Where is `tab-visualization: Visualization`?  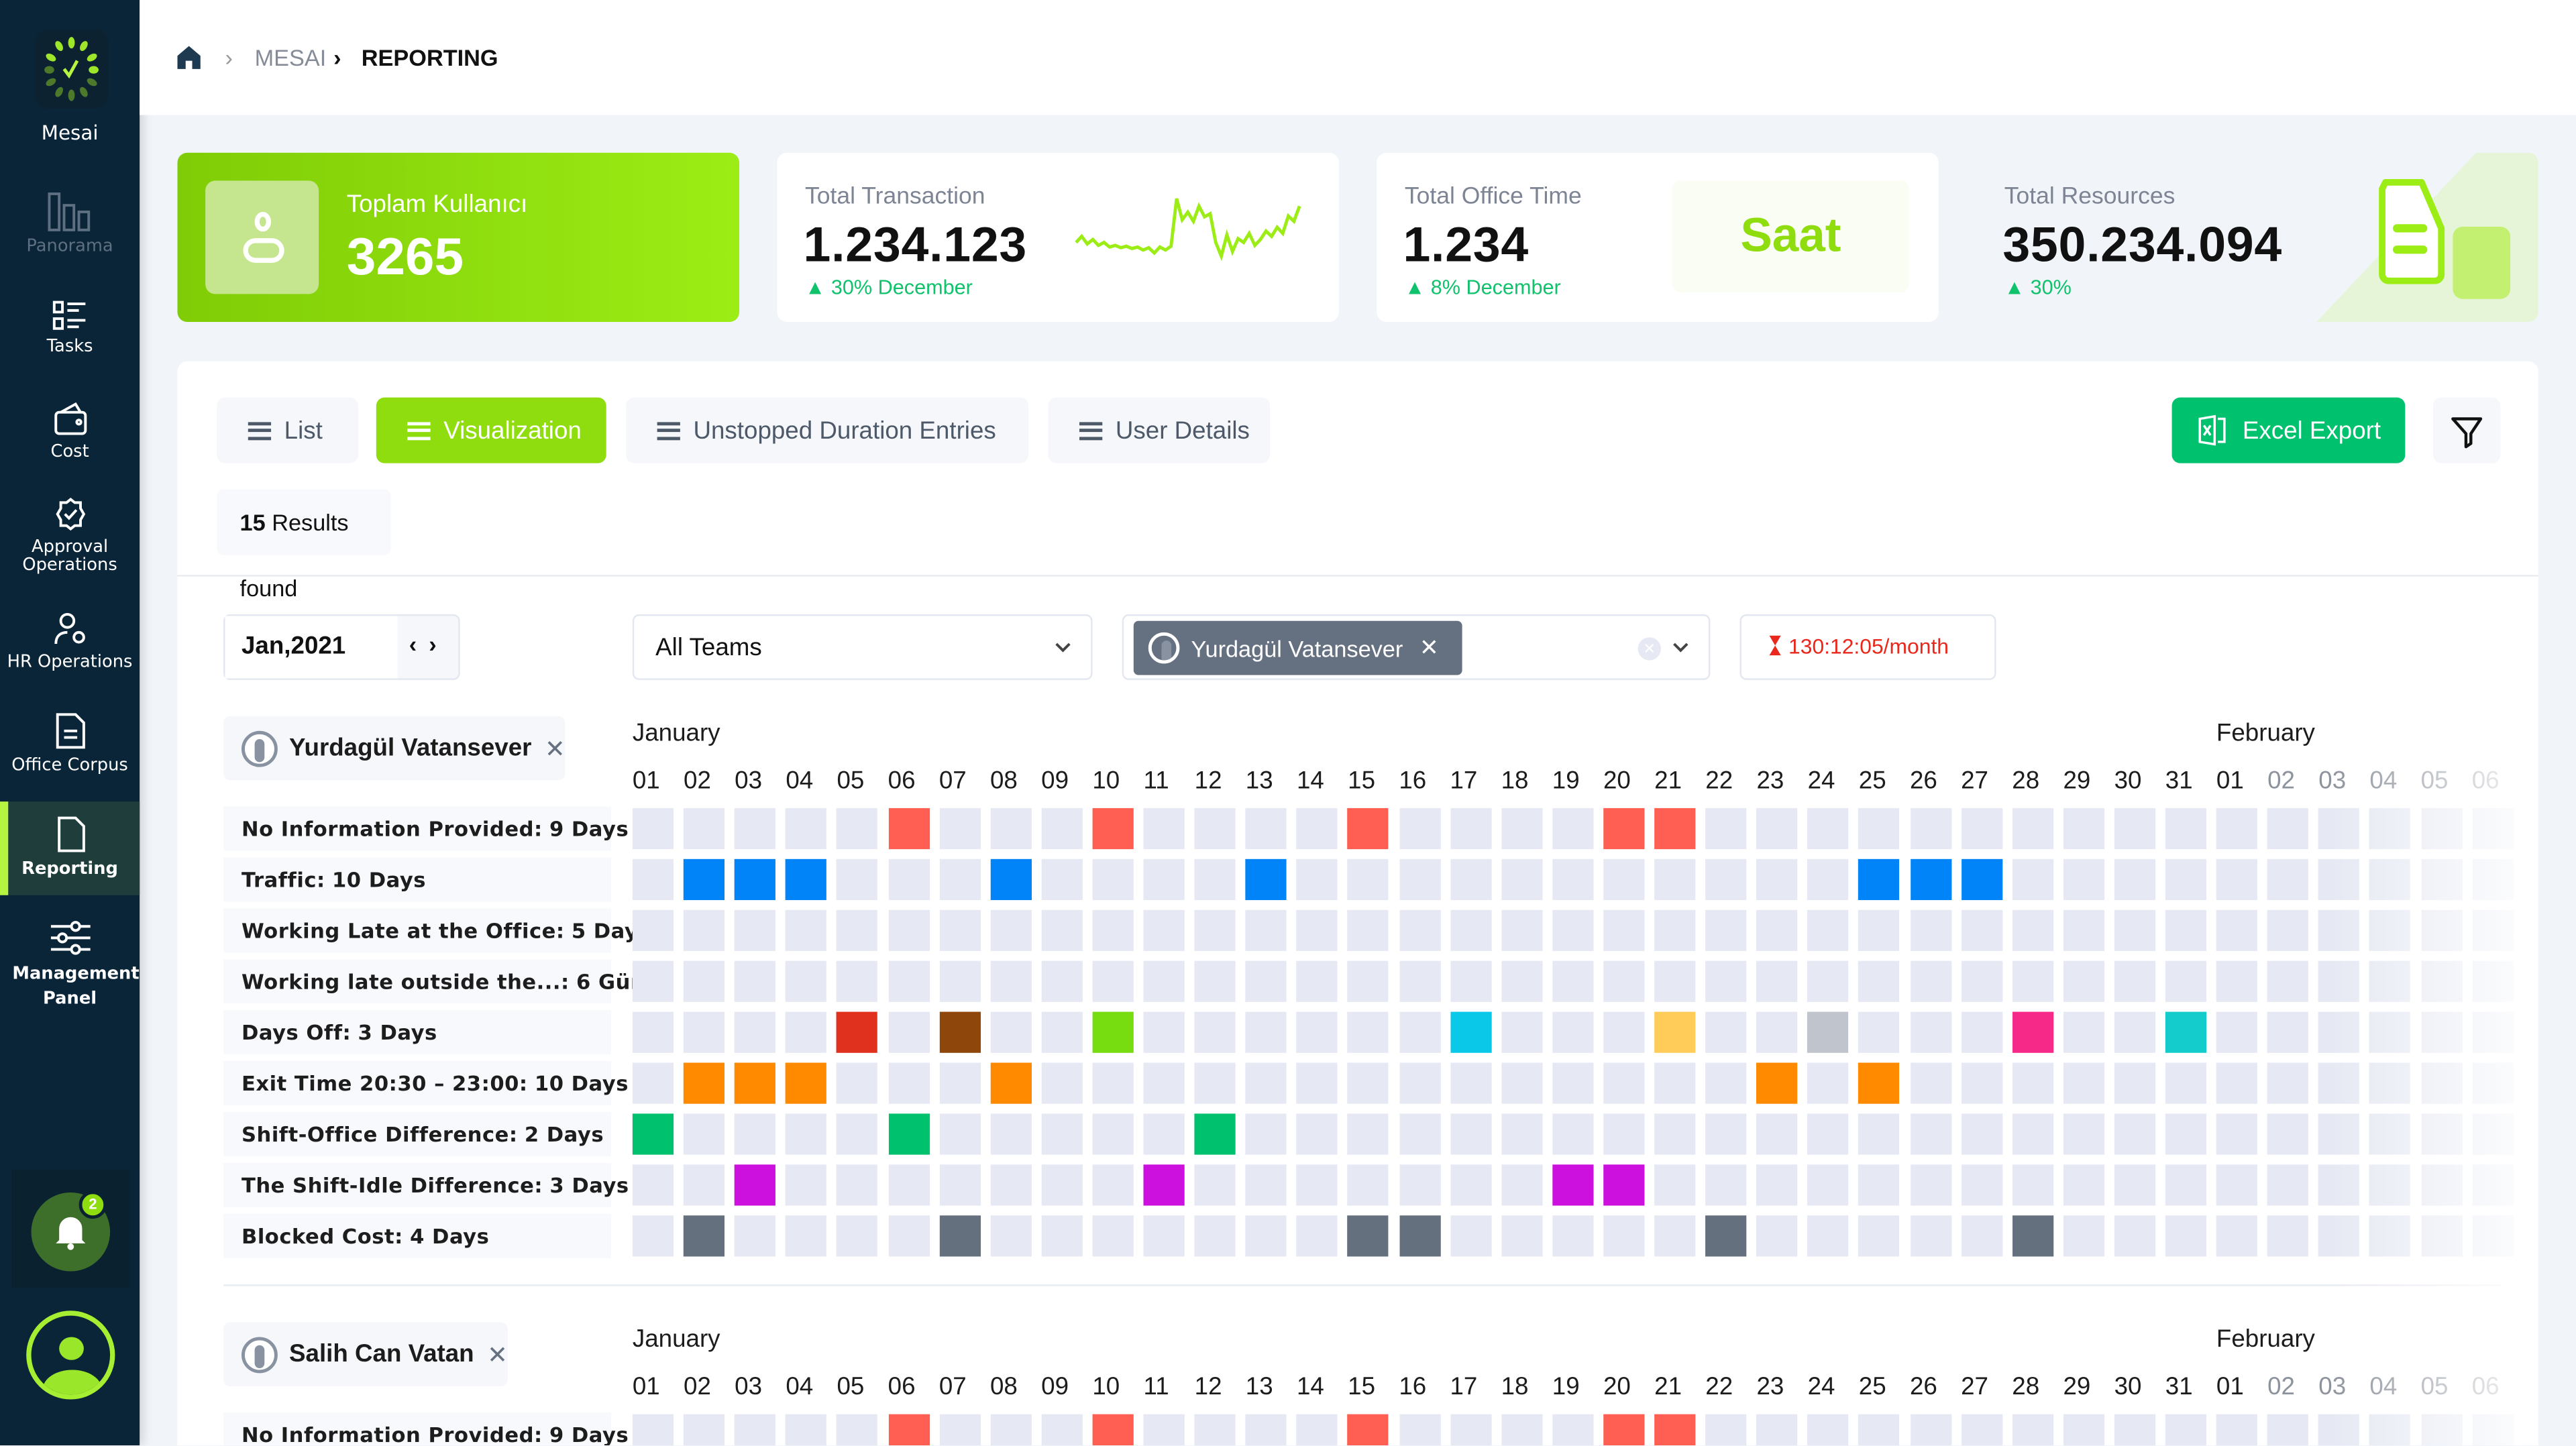 tab-visualization: Visualization is located at coordinates (491, 430).